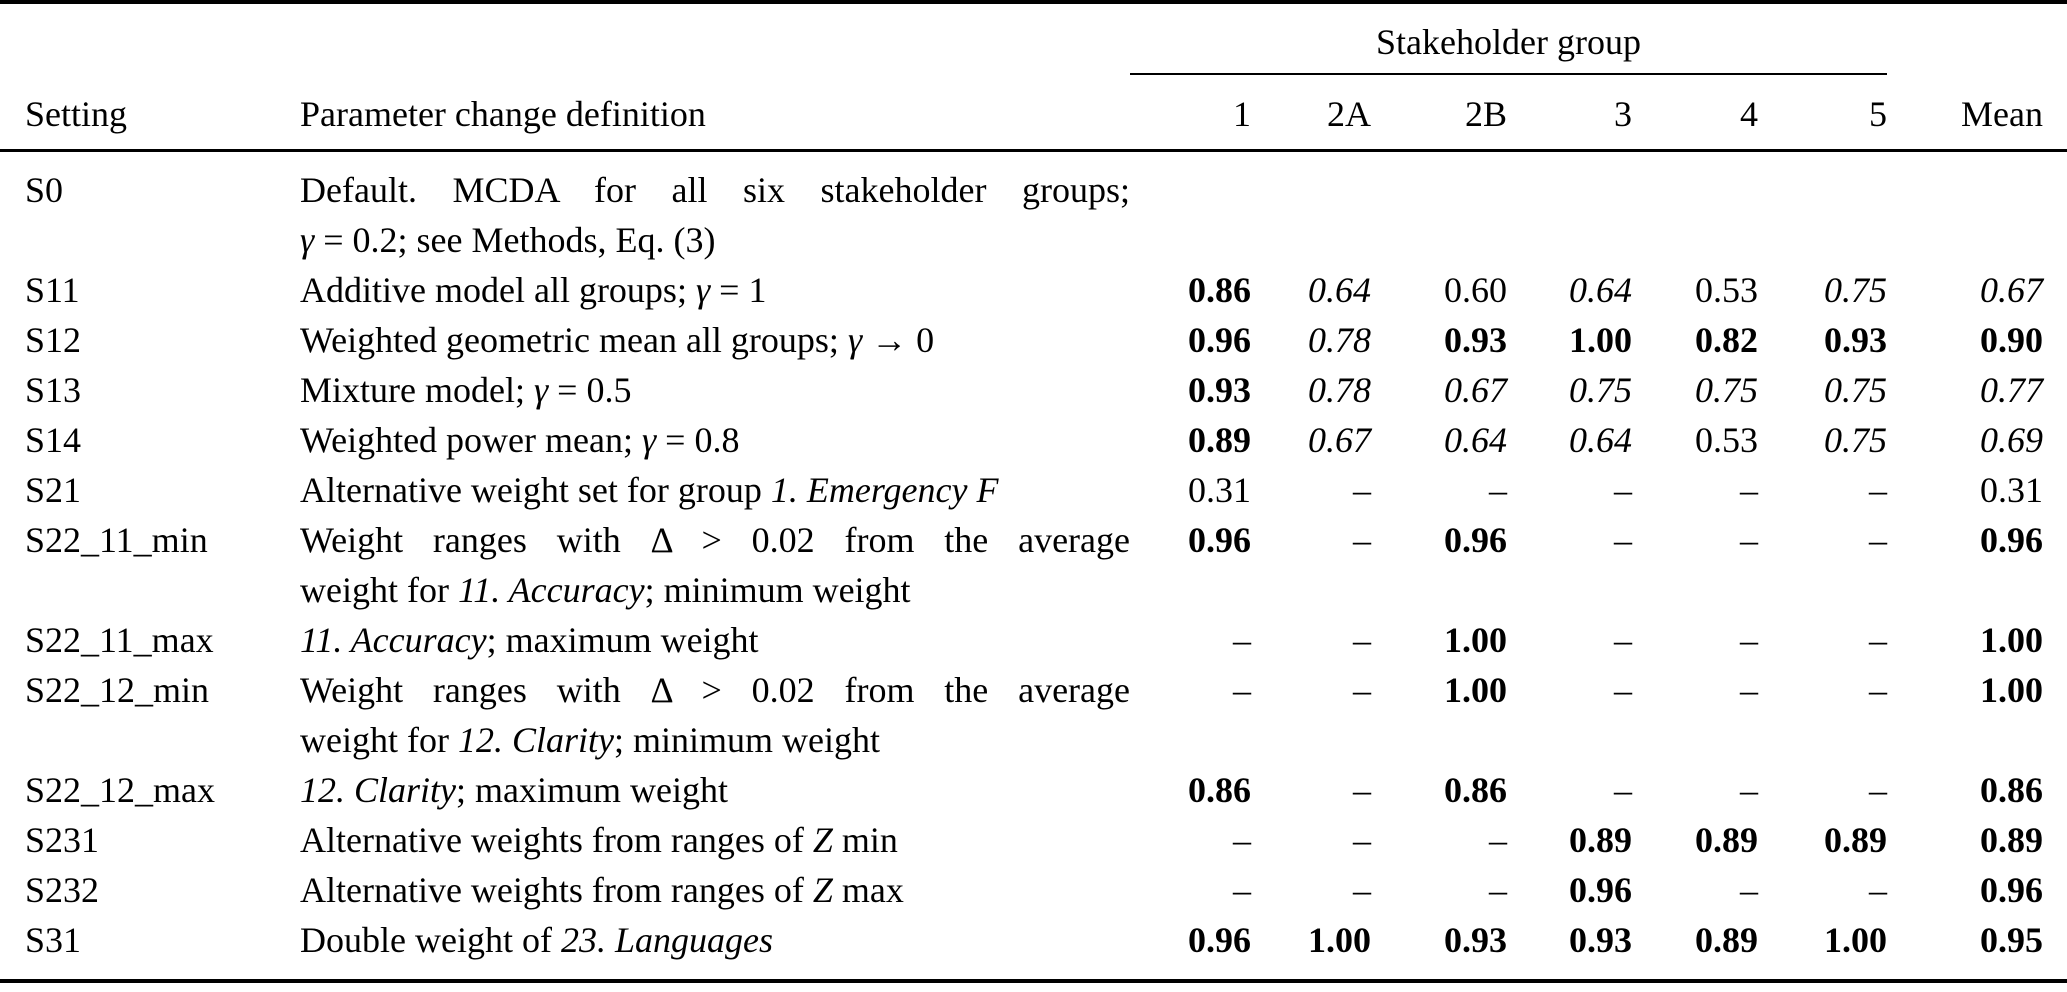 This screenshot has height=992, width=2067. Describe the element at coordinates (2011, 489) in the screenshot. I see `mean-value-cell: 0.31` at that location.